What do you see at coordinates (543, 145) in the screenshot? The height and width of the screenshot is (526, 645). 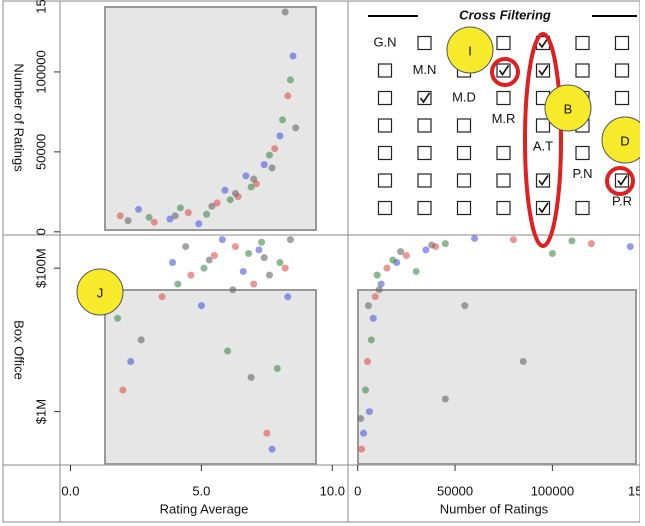 I see `attribute-label: A.T` at bounding box center [543, 145].